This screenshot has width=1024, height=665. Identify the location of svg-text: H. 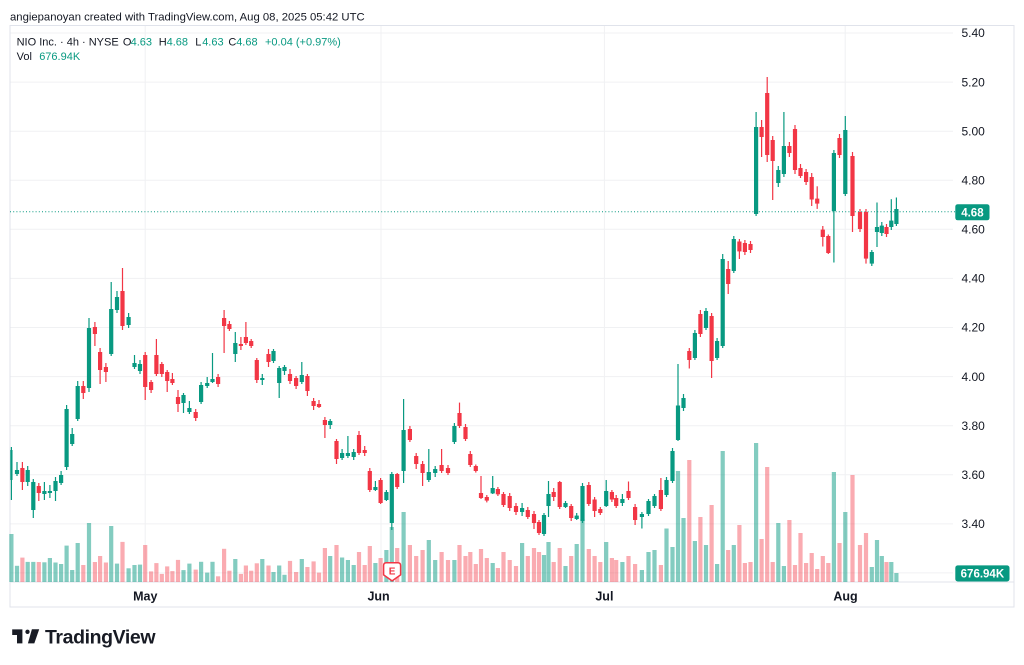
(163, 42).